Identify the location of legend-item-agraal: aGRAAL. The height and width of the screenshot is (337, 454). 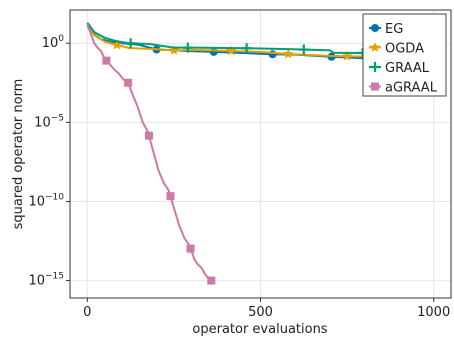
(403, 88).